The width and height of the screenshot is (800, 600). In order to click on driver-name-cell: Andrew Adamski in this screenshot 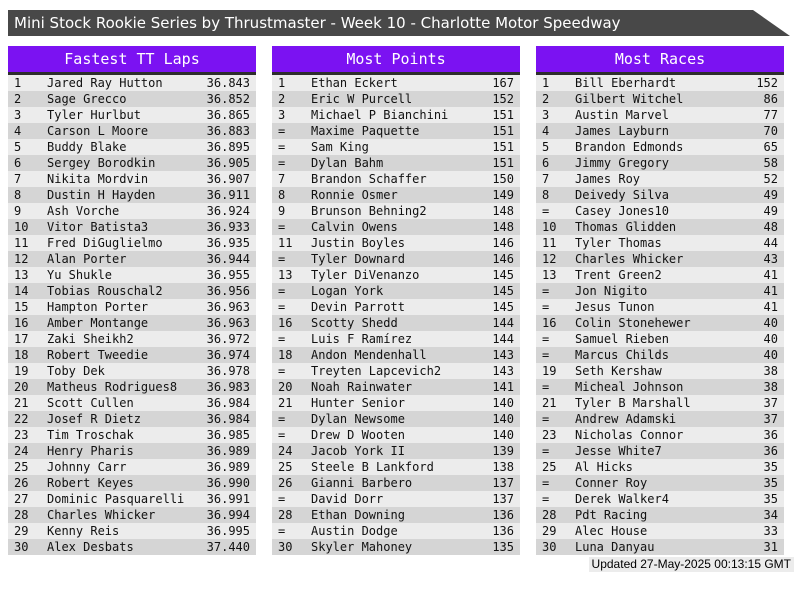, I will do `click(626, 419)`.